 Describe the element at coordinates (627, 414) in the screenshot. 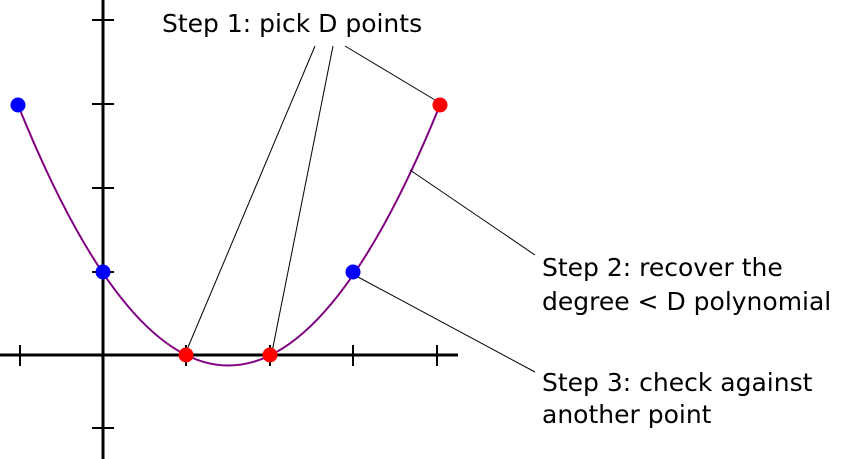

I see `step3-label: another point` at that location.